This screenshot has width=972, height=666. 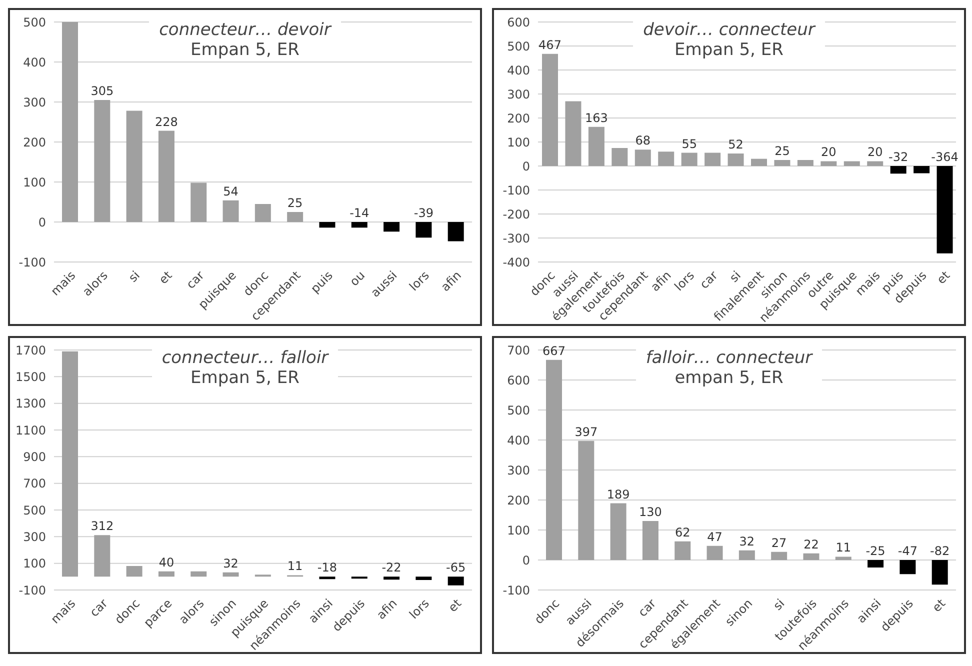 I want to click on data-label: -364, so click(x=944, y=157).